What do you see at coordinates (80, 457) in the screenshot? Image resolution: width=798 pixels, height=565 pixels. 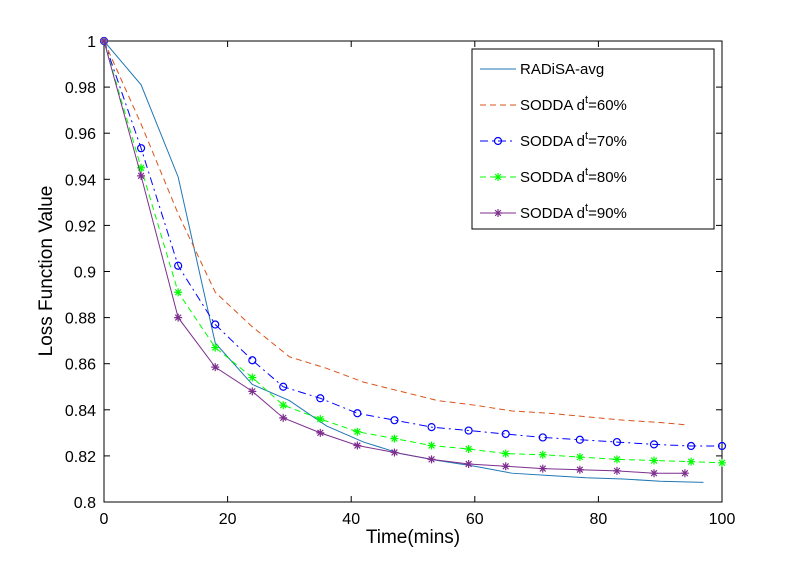 I see `y-tick-label: 0.82` at bounding box center [80, 457].